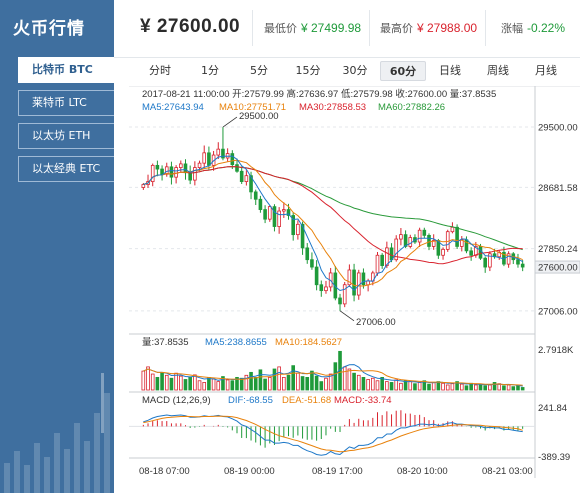 Image resolution: width=580 pixels, height=493 pixels. I want to click on tab-60min: 60分, so click(403, 71).